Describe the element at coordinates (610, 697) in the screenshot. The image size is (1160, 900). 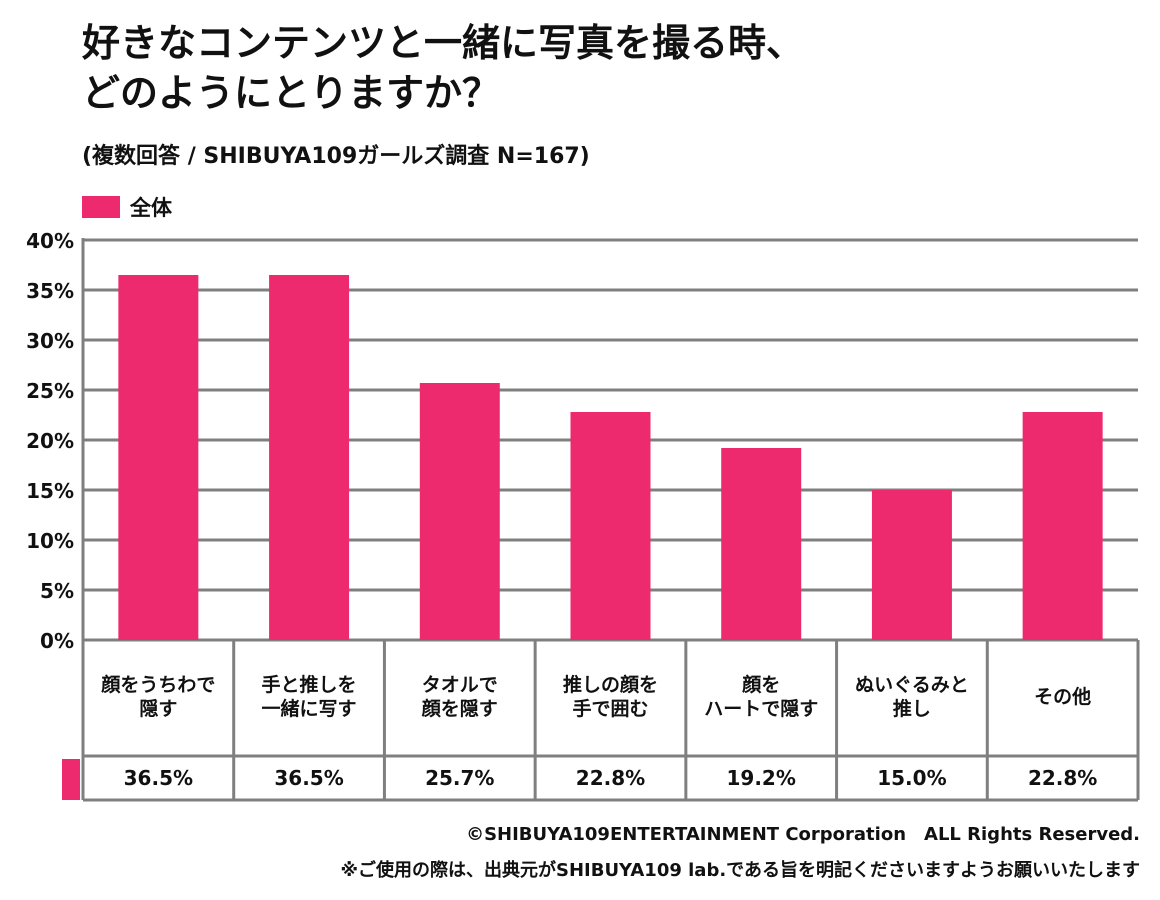
I see `category-label: 推しの顔を 手で囲む` at that location.